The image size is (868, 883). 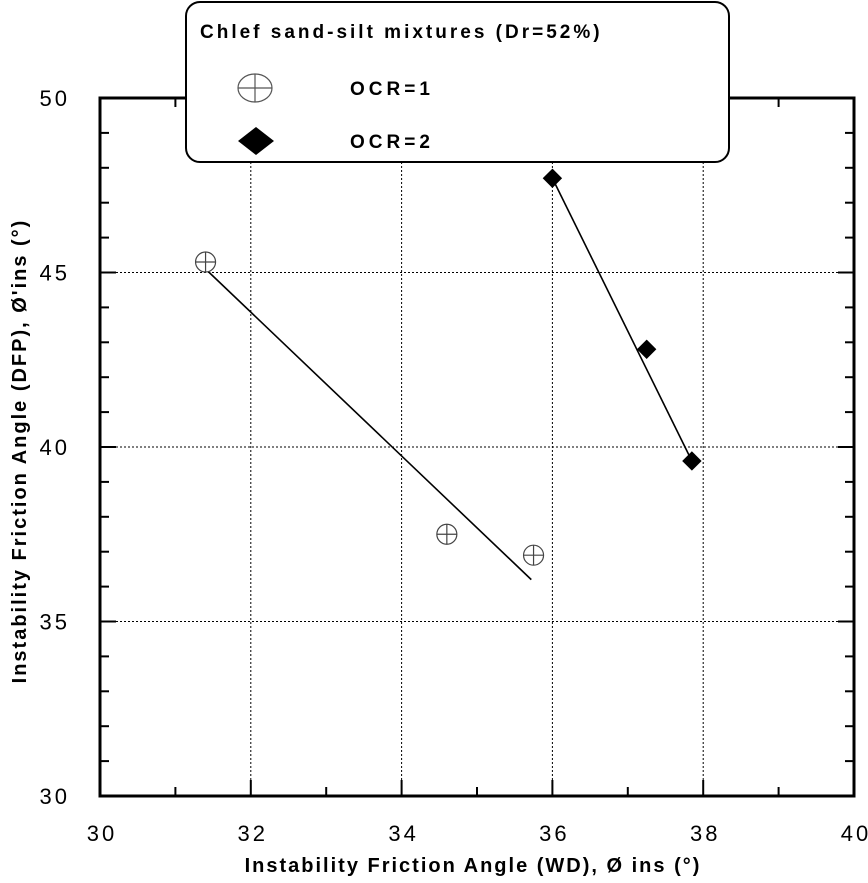 I want to click on legend-label: OCR=2, so click(x=392, y=142).